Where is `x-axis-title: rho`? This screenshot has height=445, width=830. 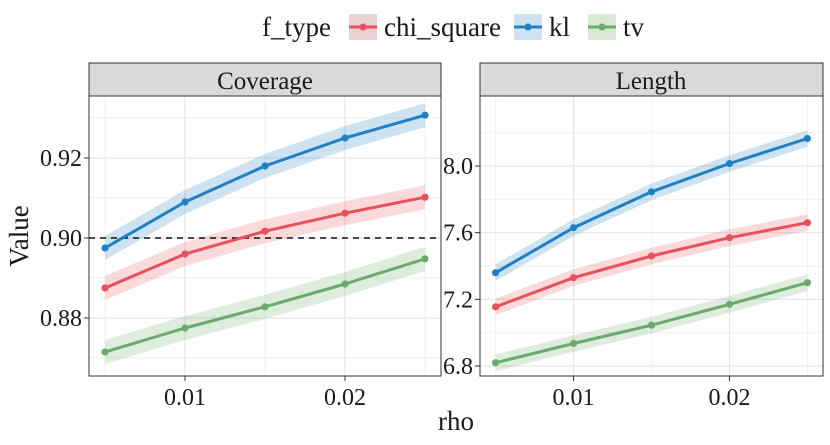
x-axis-title: rho is located at coordinates (456, 421).